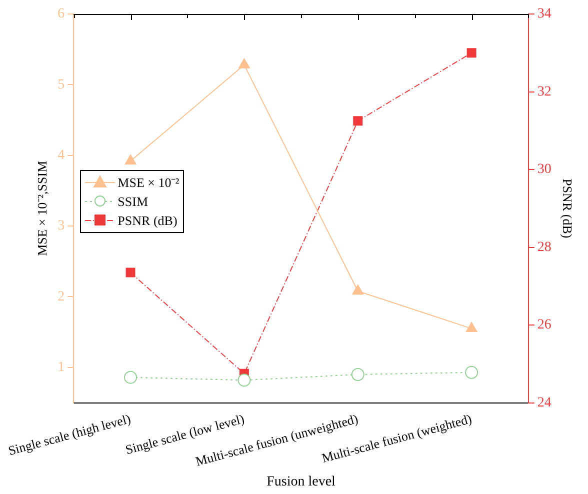 Image resolution: width=588 pixels, height=494 pixels. Describe the element at coordinates (42, 208) in the screenshot. I see `y-axis-title: MSE × 10⁻²,SSIM` at that location.